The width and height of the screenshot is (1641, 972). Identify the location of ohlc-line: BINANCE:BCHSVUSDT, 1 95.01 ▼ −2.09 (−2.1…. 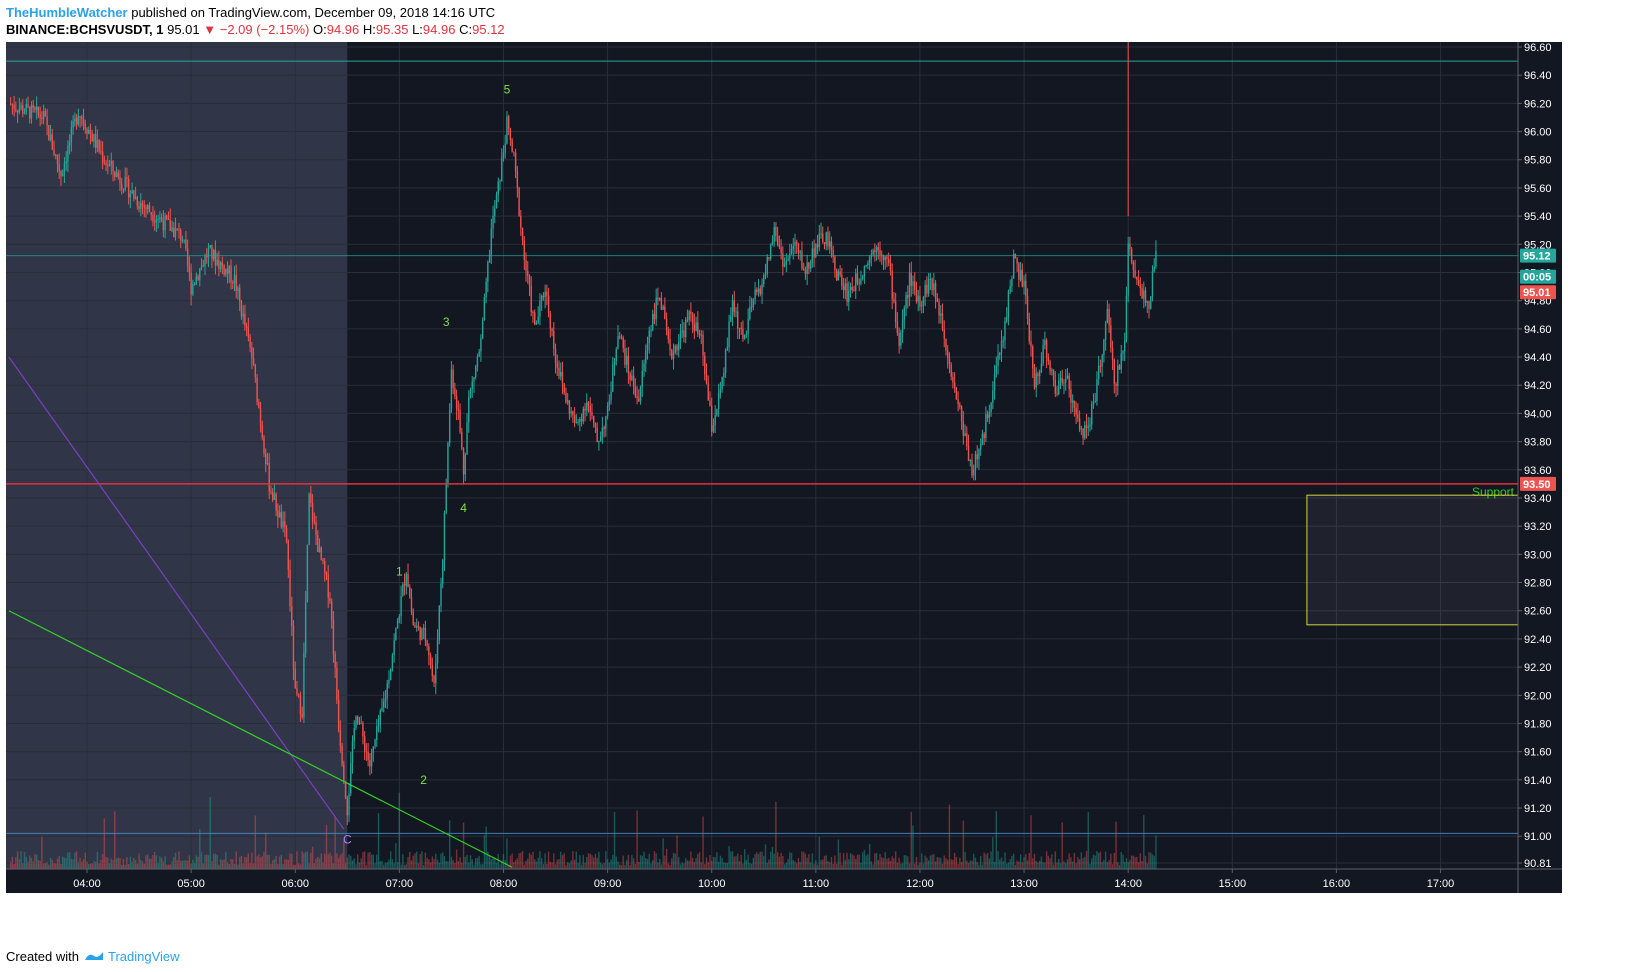
(255, 29).